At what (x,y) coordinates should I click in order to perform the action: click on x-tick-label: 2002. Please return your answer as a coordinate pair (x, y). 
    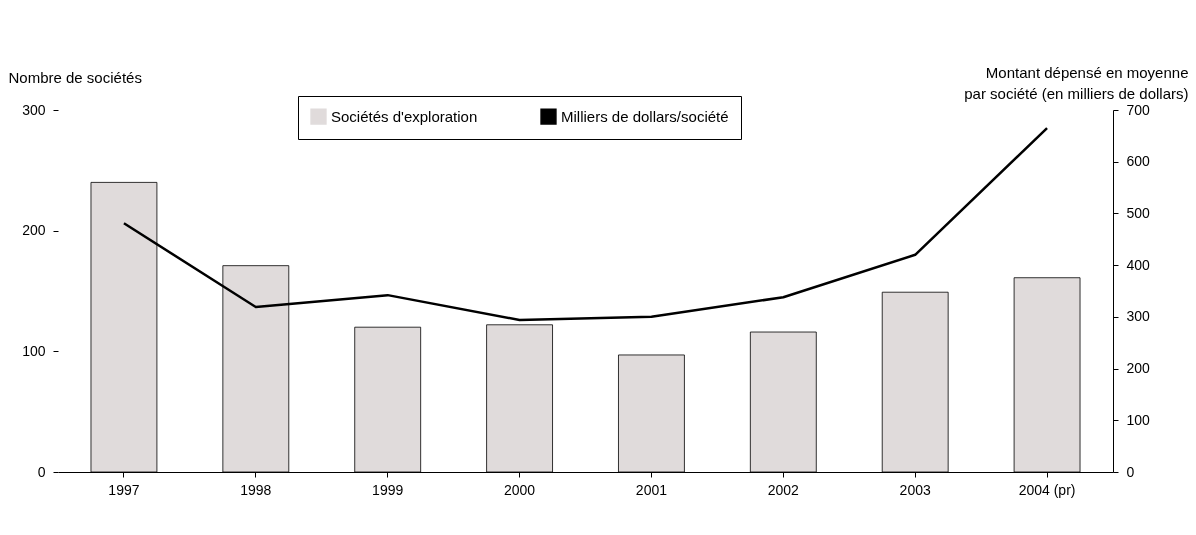
    Looking at the image, I should click on (783, 489).